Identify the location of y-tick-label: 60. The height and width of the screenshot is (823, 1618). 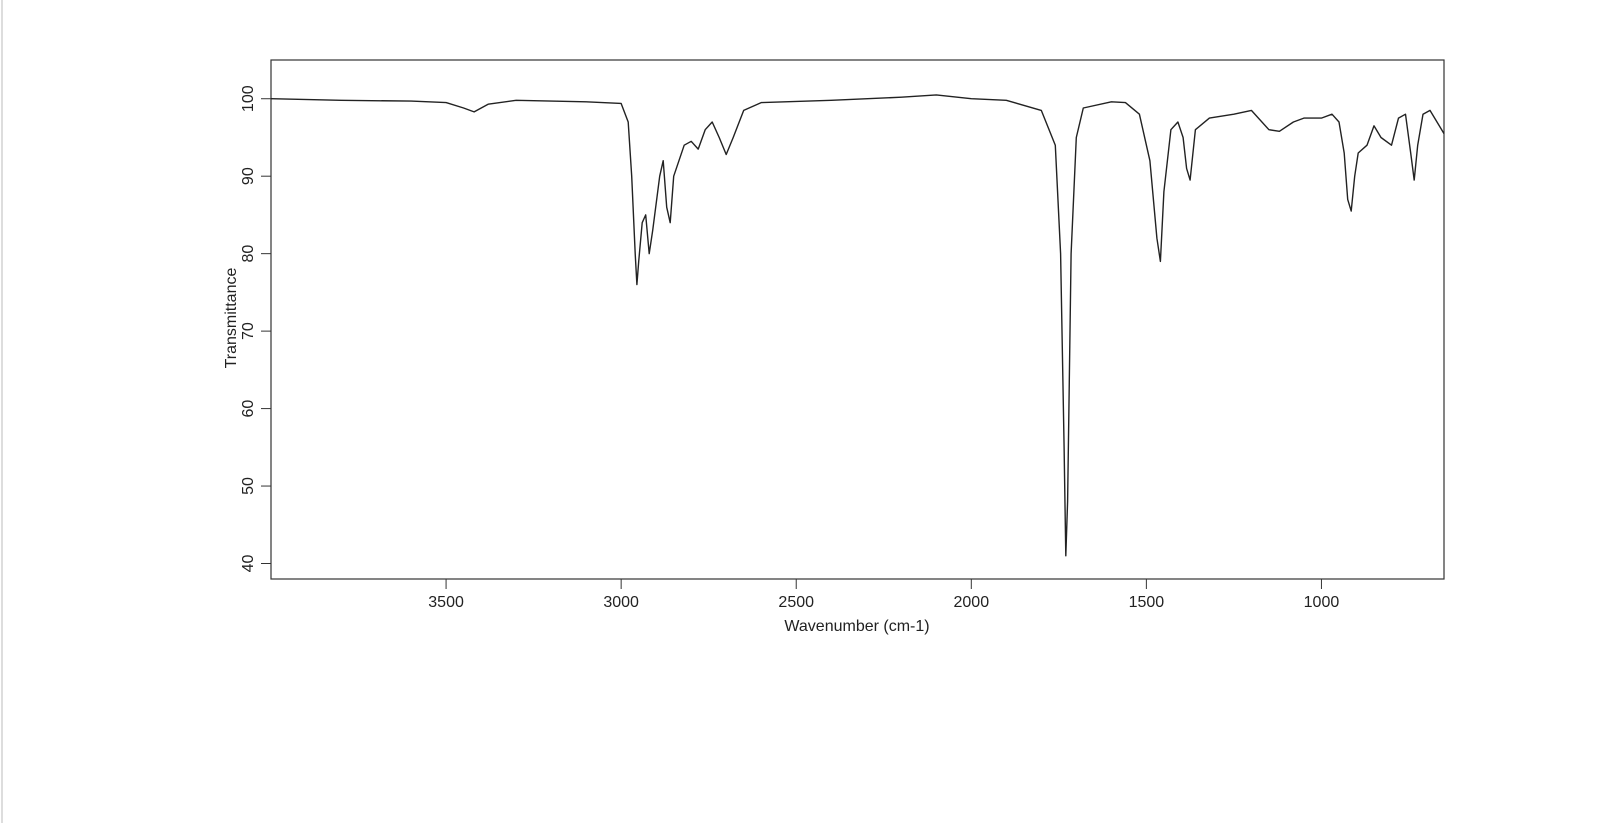
(248, 409).